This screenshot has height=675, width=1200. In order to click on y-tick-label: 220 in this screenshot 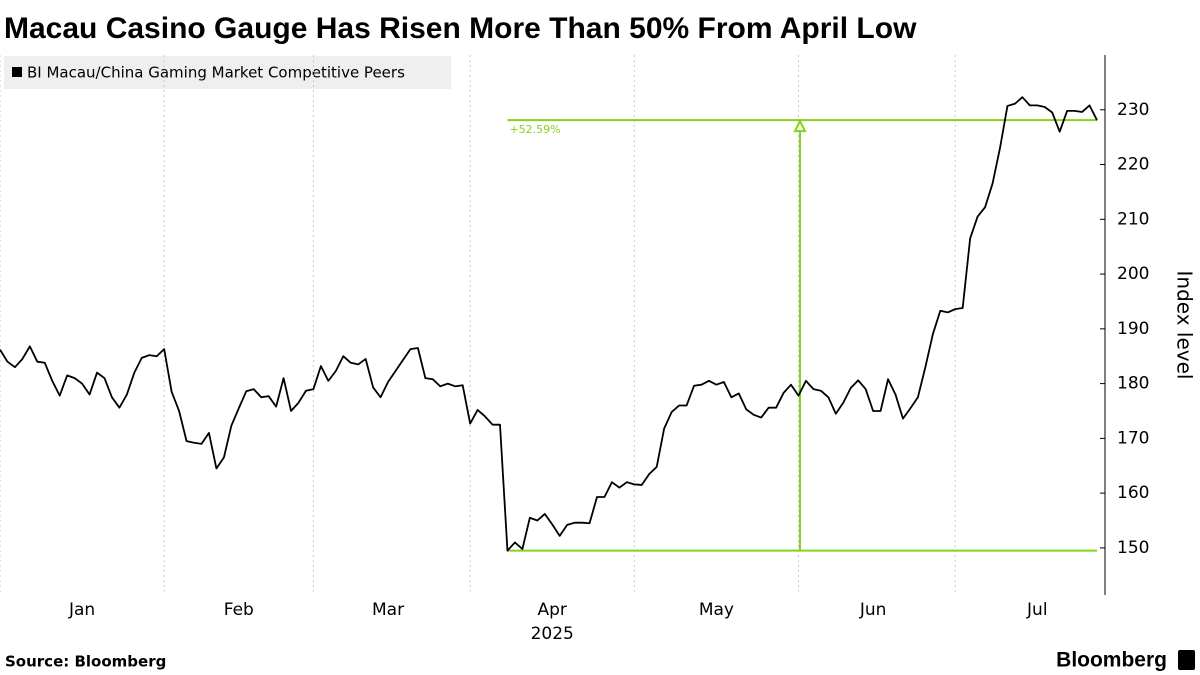, I will do `click(1133, 165)`.